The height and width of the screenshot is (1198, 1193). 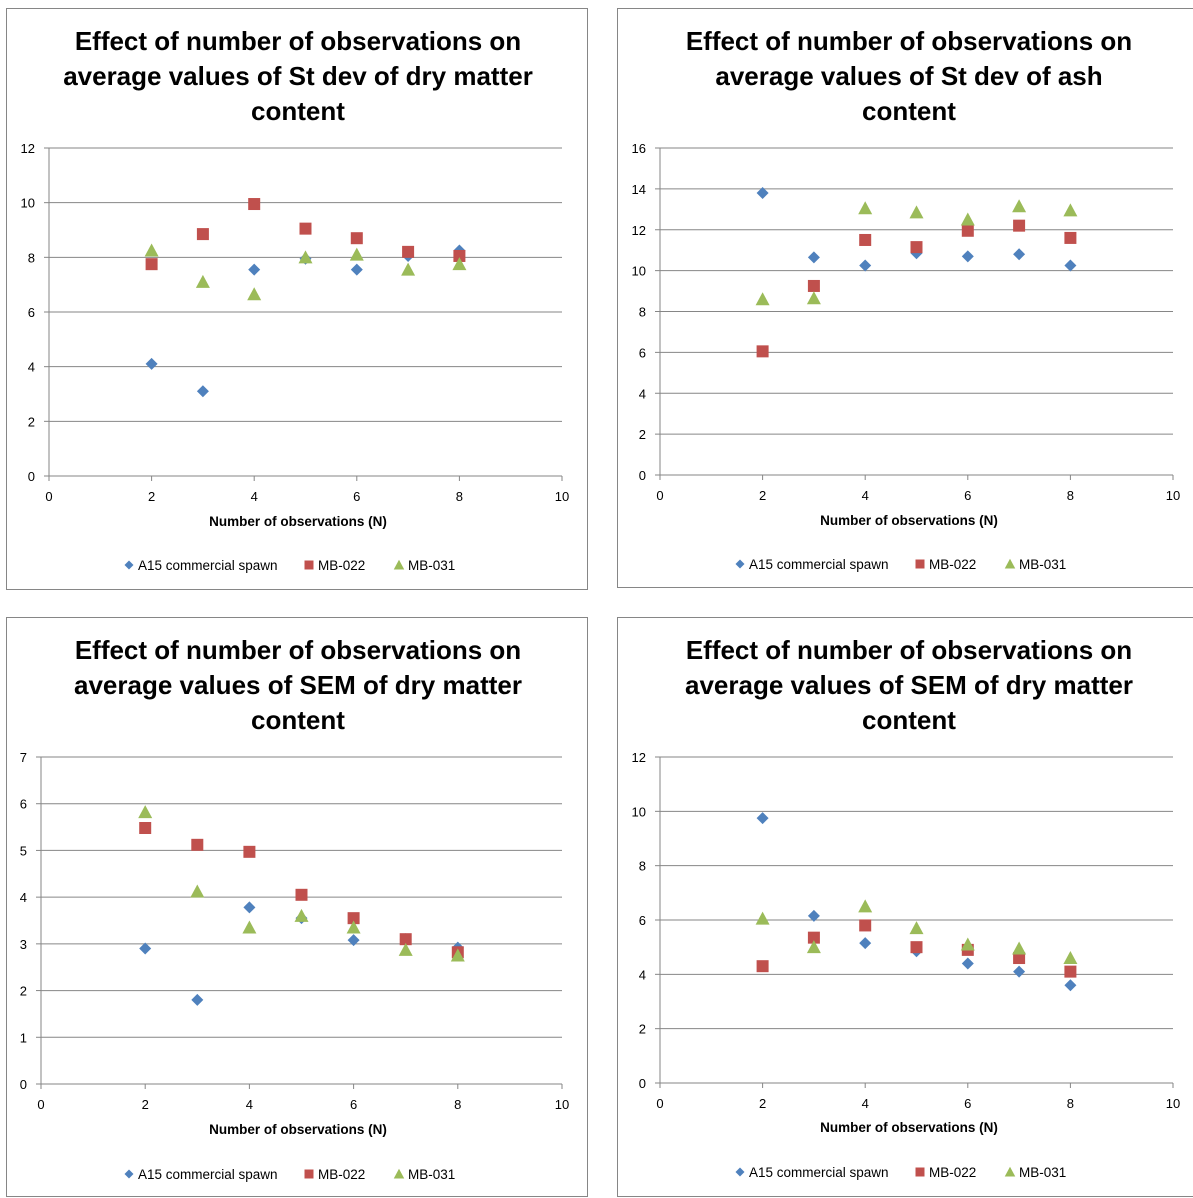 I want to click on chart-title-line: average values of St dev of dry matter, so click(x=298, y=76).